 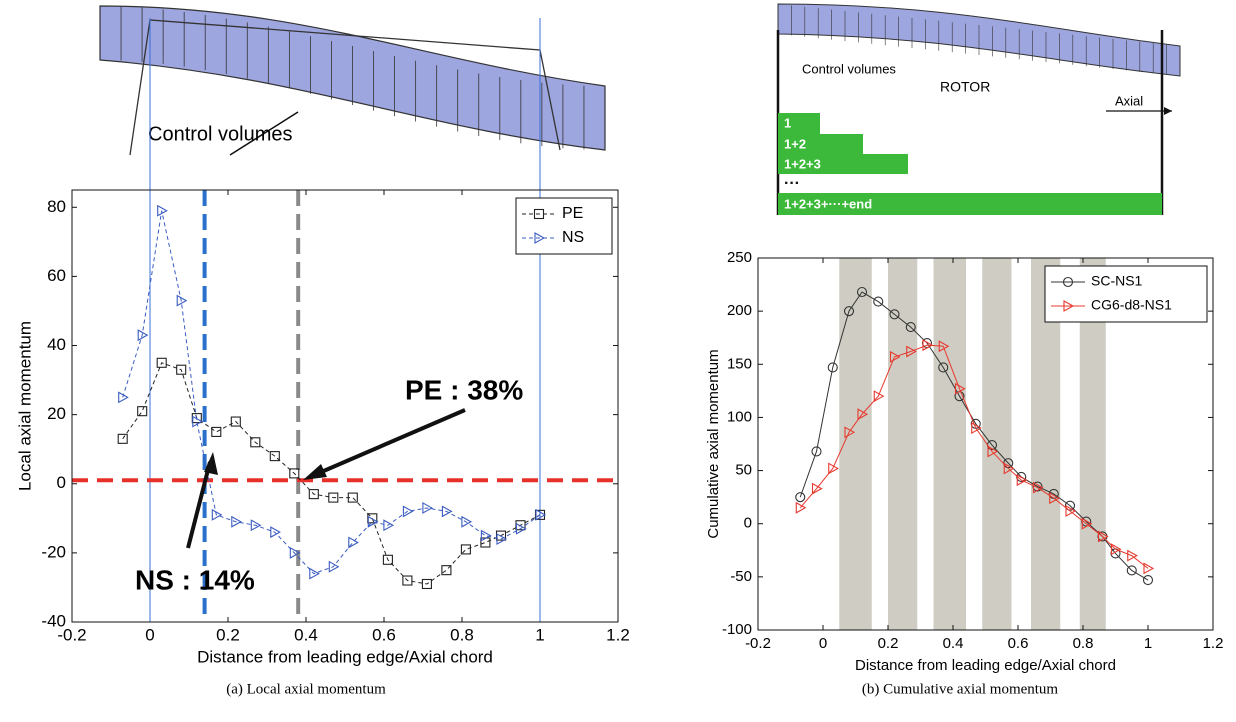 What do you see at coordinates (737, 629) in the screenshot?
I see `y-tick-label: -100` at bounding box center [737, 629].